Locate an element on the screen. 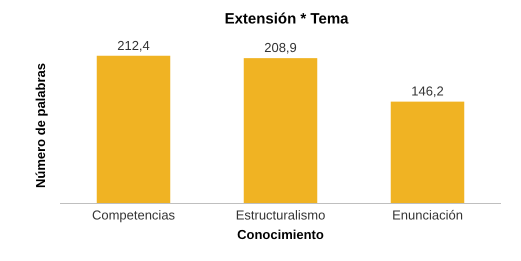 Image resolution: width=521 pixels, height=261 pixels. x-tick-label: Competencias is located at coordinates (134, 215).